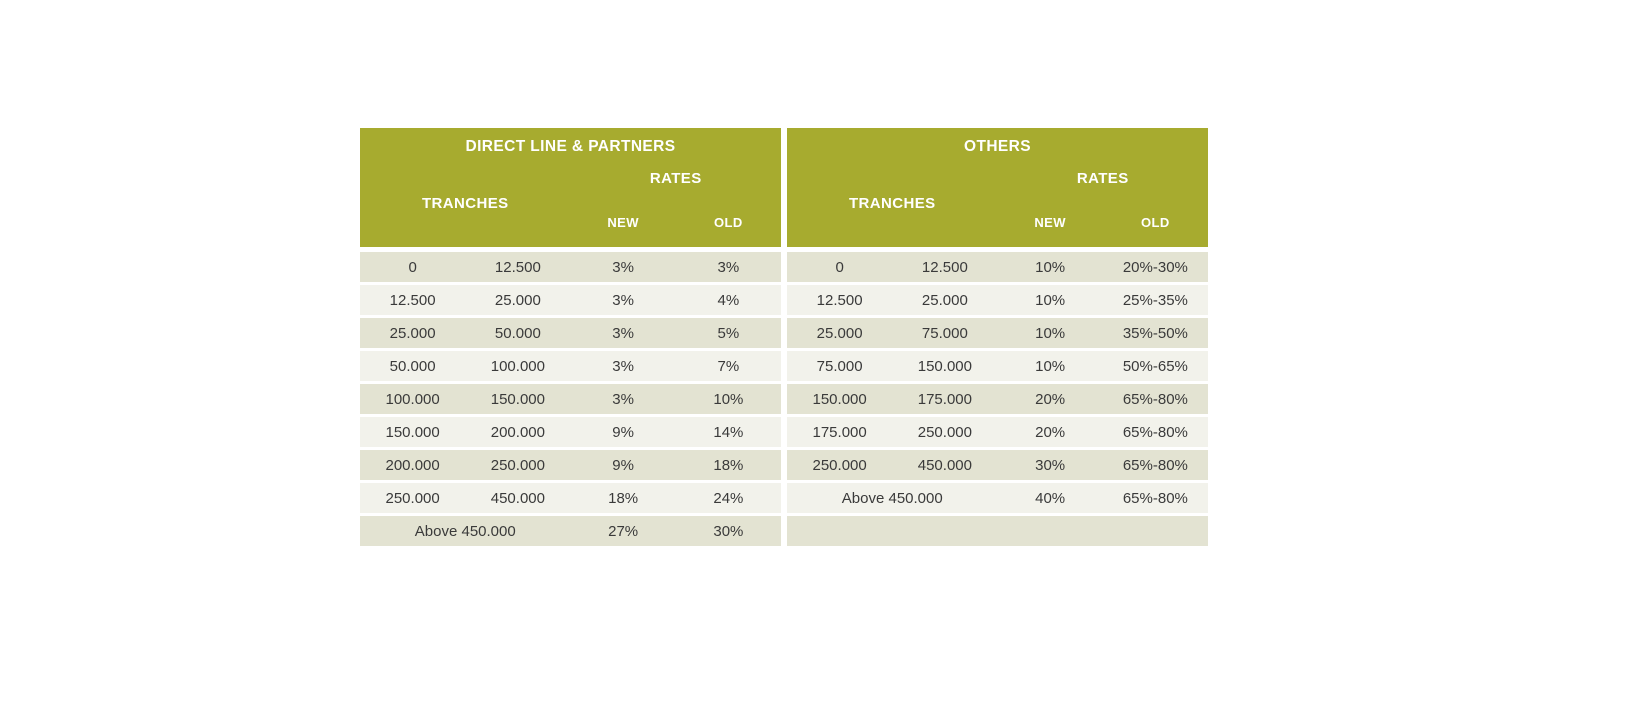  Describe the element at coordinates (1050, 498) in the screenshot. I see `table-cell: 40%` at that location.